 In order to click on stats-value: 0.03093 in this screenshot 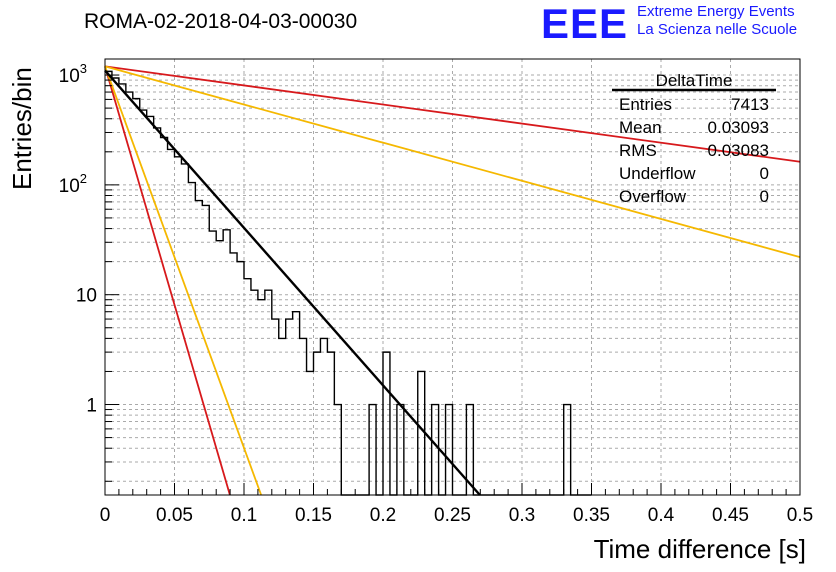, I will do `click(738, 127)`.